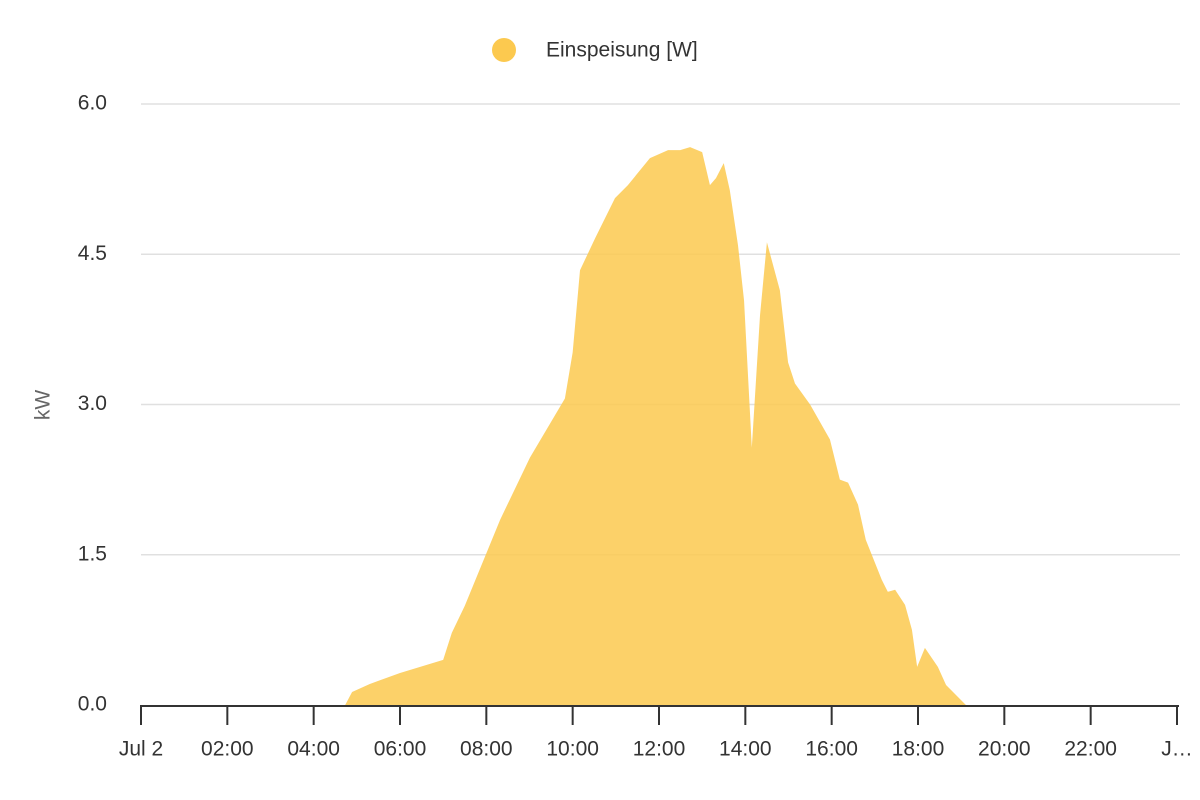 This screenshot has height=800, width=1200. What do you see at coordinates (1004, 749) in the screenshot?
I see `x-tick-label: 20:00` at bounding box center [1004, 749].